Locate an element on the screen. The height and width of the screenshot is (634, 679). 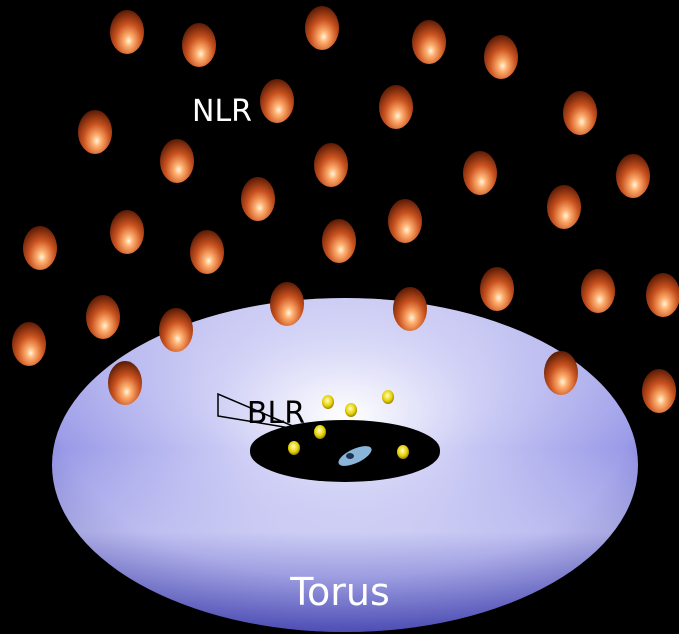
blr-label: BLR is located at coordinates (276, 413).